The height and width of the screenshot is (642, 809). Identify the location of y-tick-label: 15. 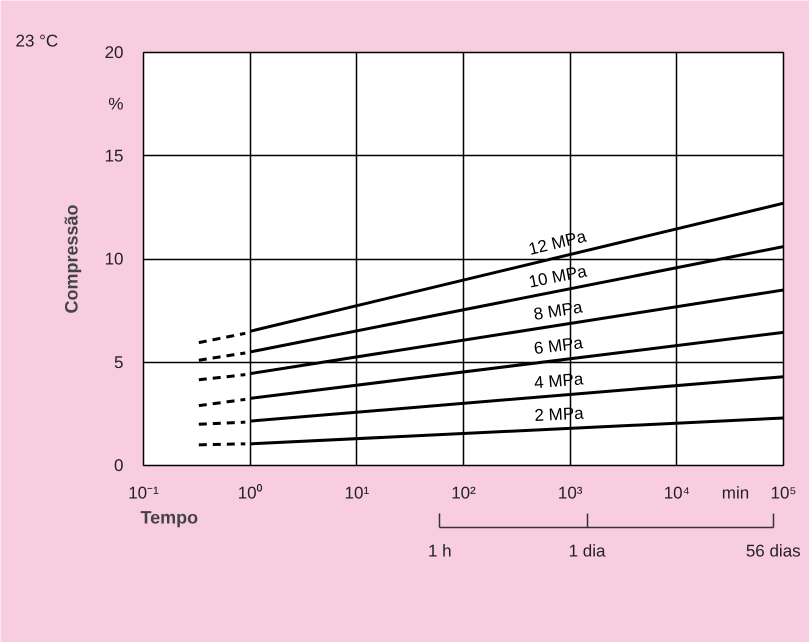
(114, 156).